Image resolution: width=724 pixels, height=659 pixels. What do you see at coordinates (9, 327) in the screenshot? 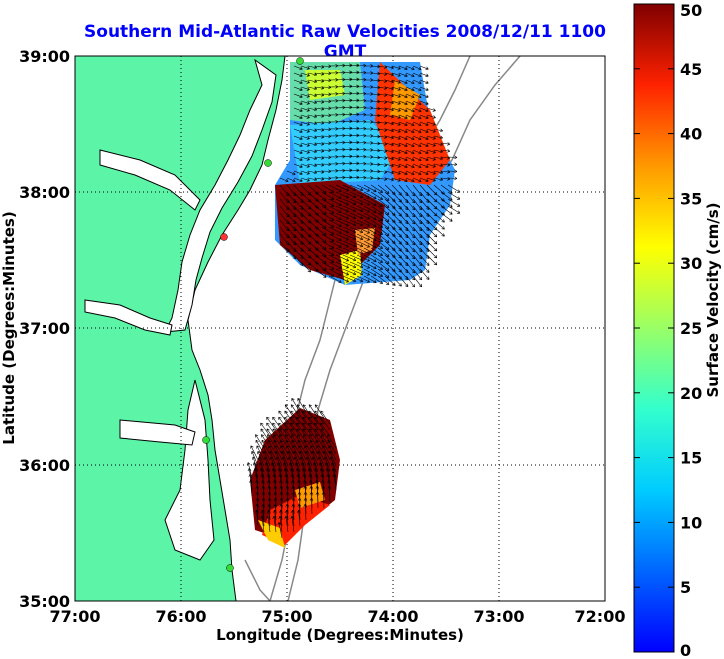
I see `y-axis-label: Latitude (Degrees:Minutes)` at bounding box center [9, 327].